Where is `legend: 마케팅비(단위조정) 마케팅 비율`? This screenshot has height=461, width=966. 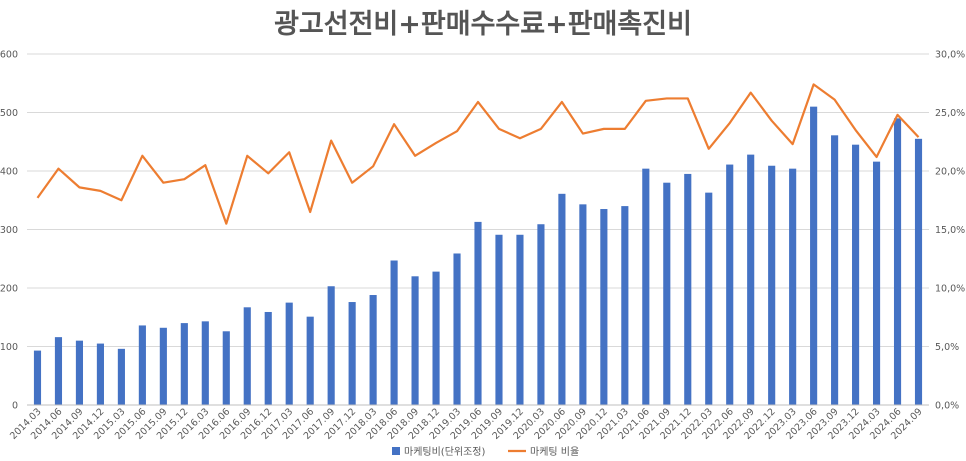 legend: 마케팅비(단위조정) 마케팅 비율 is located at coordinates (485, 451).